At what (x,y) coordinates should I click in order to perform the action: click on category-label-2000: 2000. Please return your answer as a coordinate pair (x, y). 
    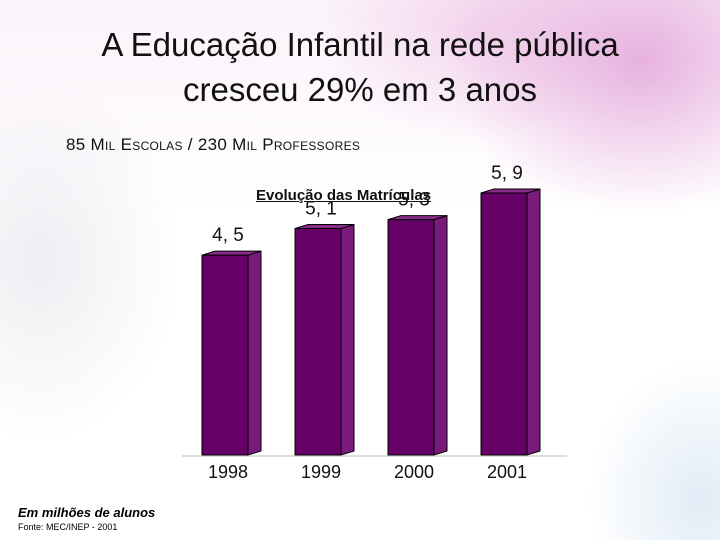
    Looking at the image, I should click on (414, 472).